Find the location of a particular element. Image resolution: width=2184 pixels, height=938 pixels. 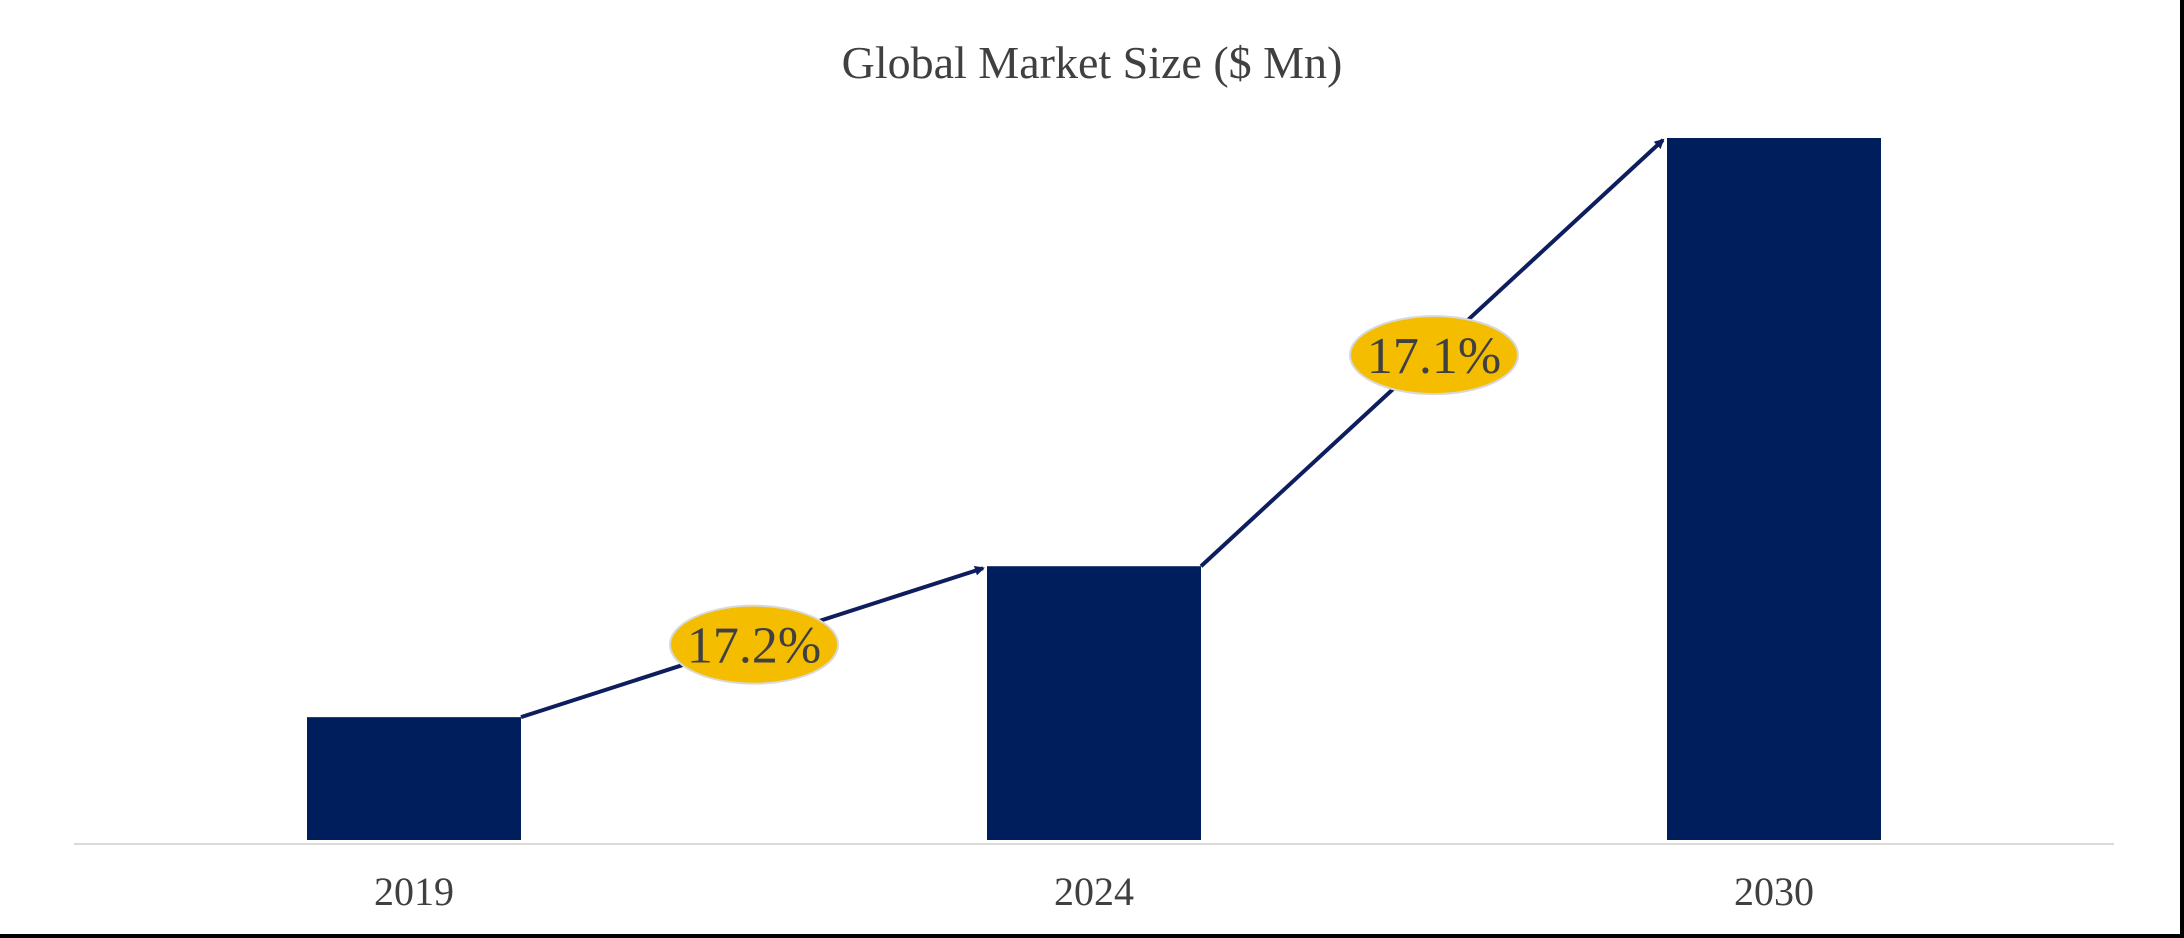

cagr-label-2: 17.1% is located at coordinates (1434, 356).